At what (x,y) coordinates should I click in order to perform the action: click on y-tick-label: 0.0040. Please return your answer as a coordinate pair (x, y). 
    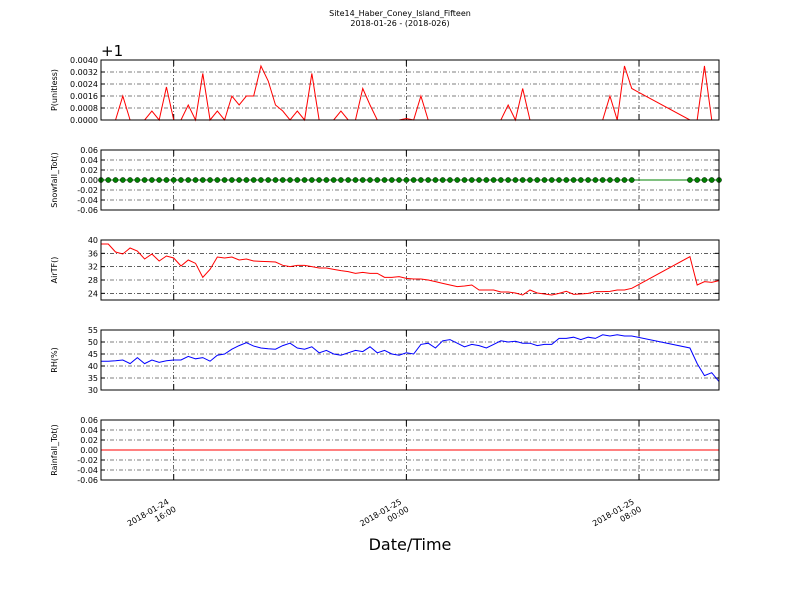
    Looking at the image, I should click on (84, 60).